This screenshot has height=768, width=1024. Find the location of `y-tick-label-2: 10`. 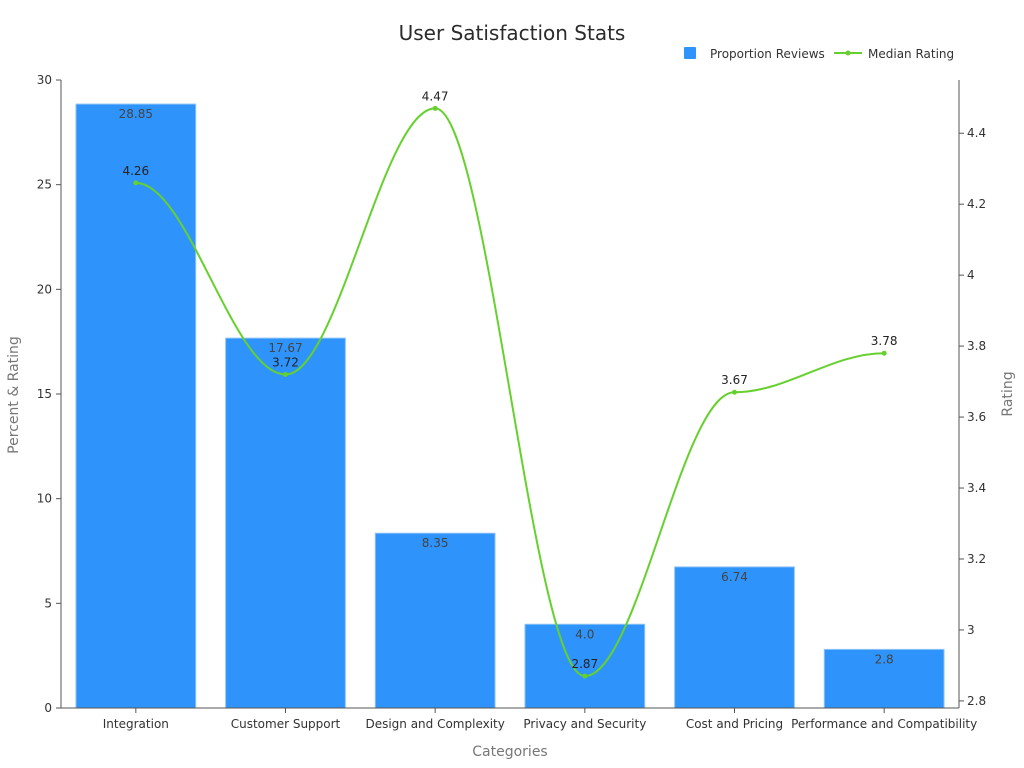

y-tick-label-2: 10 is located at coordinates (44, 499).